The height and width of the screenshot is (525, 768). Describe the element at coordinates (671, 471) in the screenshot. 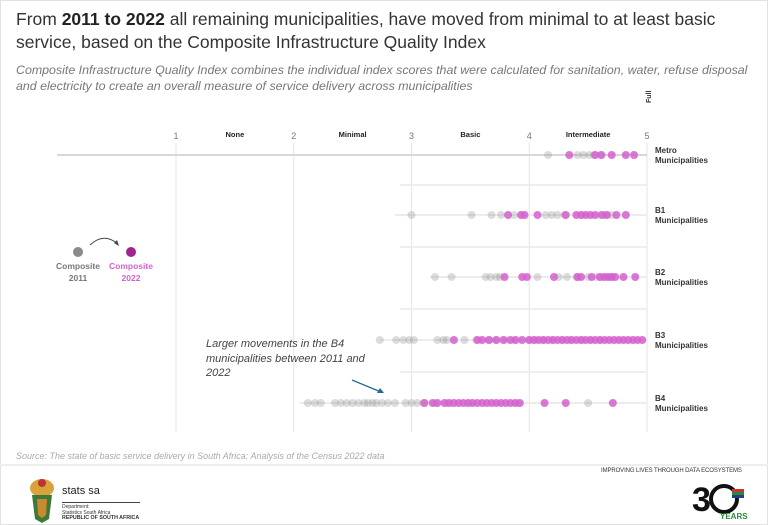

I see `footer-tagline: IMPROVING LIVES THROUGH DATA ECOSYSTEMS` at that location.